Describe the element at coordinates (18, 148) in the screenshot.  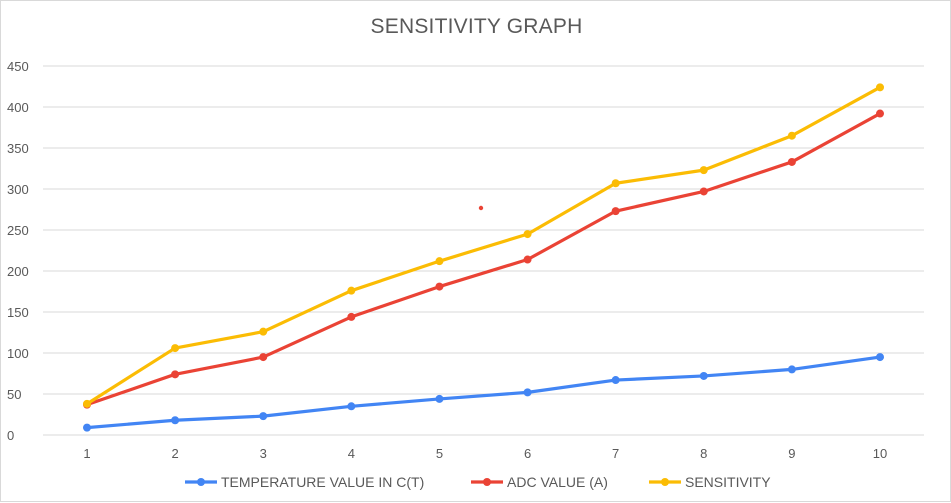
I see `y-tick-label-350: 350` at that location.